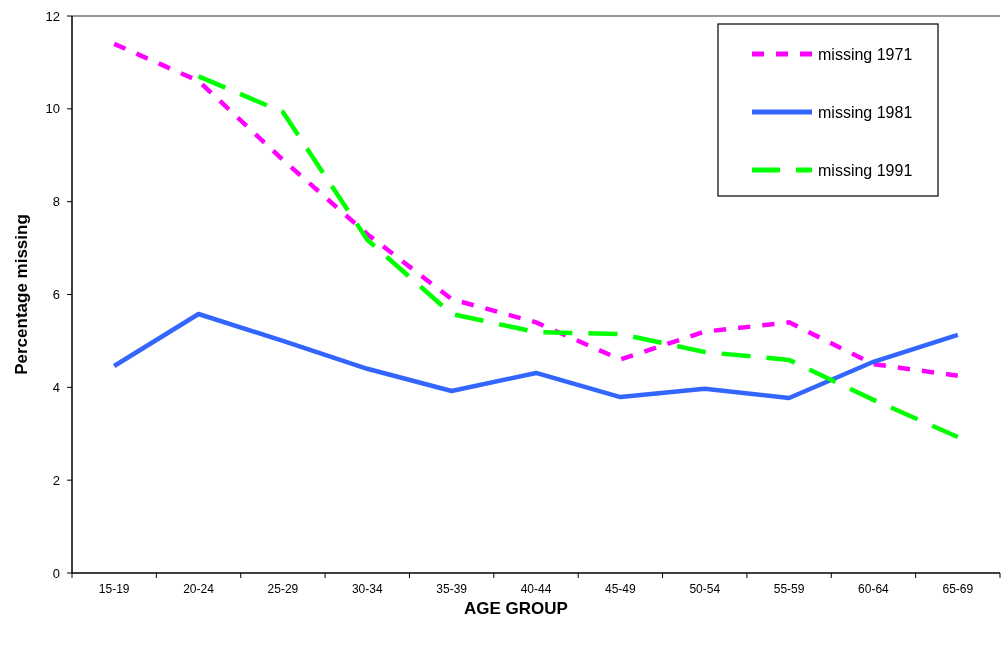 This screenshot has width=1002, height=645. What do you see at coordinates (56, 202) in the screenshot?
I see `y-tick-label: 8` at bounding box center [56, 202].